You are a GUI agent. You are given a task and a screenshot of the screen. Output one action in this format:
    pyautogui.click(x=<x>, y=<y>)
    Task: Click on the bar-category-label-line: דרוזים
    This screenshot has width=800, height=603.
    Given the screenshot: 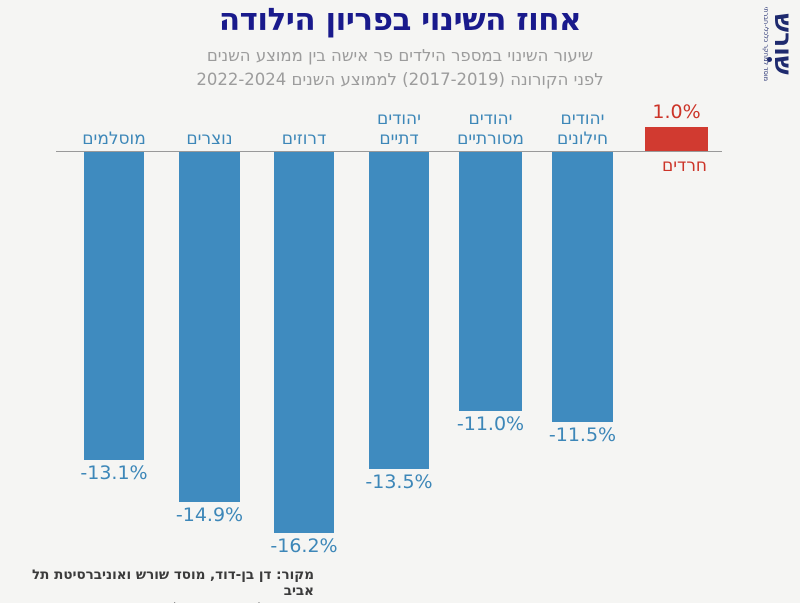 What is the action you would take?
    pyautogui.click(x=304, y=139)
    